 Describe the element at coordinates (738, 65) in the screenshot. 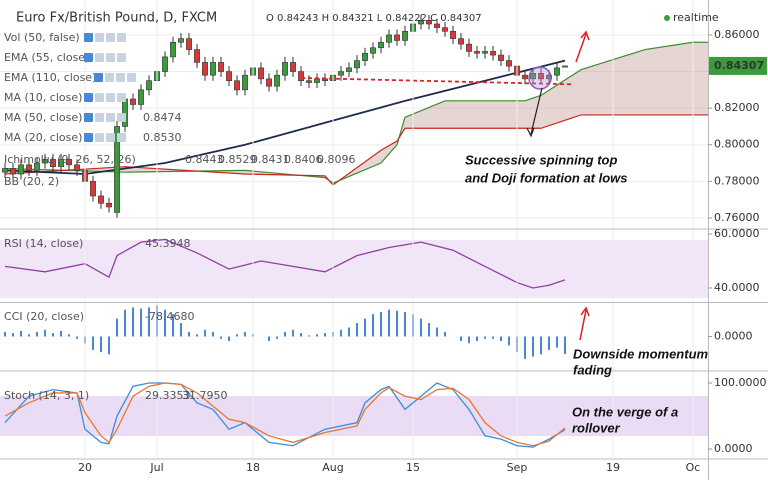

I see `last-price-tag` at that location.